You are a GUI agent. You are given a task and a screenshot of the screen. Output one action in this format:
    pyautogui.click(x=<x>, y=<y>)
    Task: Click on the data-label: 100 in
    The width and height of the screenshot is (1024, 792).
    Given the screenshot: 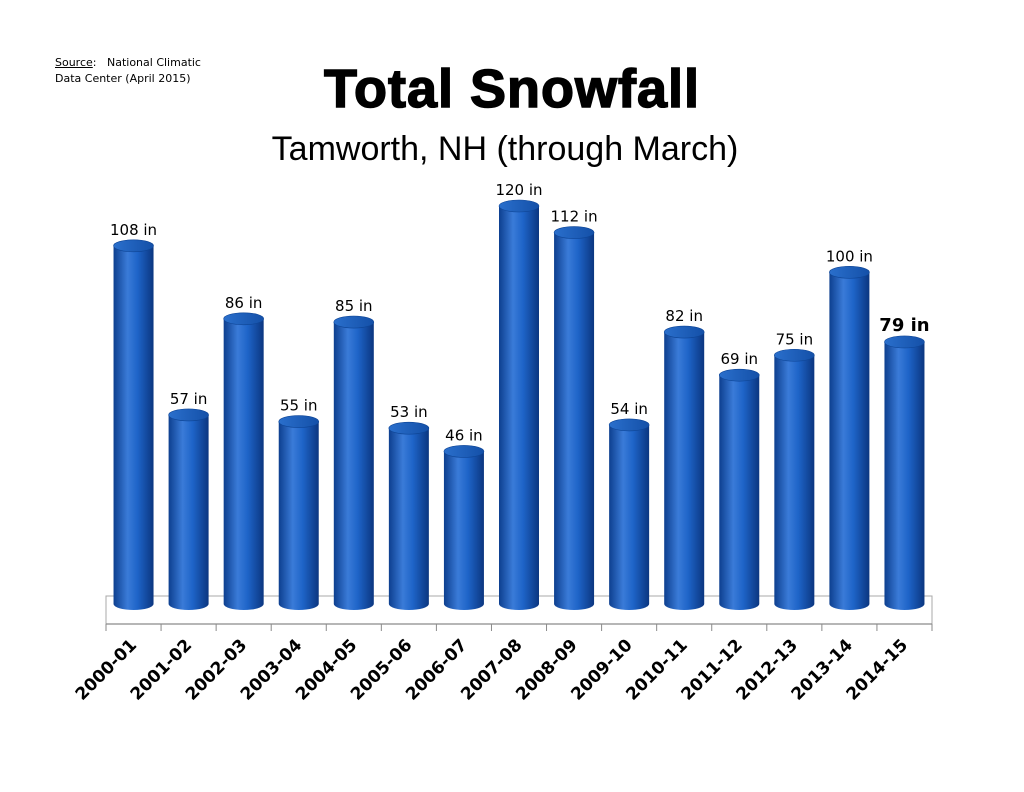 What is the action you would take?
    pyautogui.click(x=849, y=256)
    